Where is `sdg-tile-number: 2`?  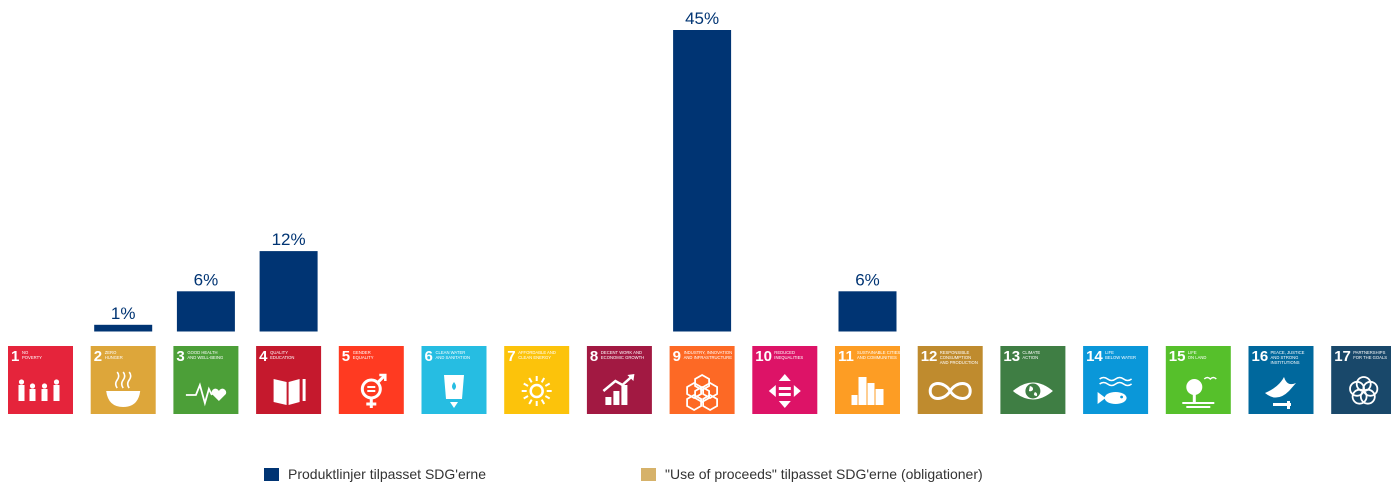 sdg-tile-number: 2 is located at coordinates (98, 356).